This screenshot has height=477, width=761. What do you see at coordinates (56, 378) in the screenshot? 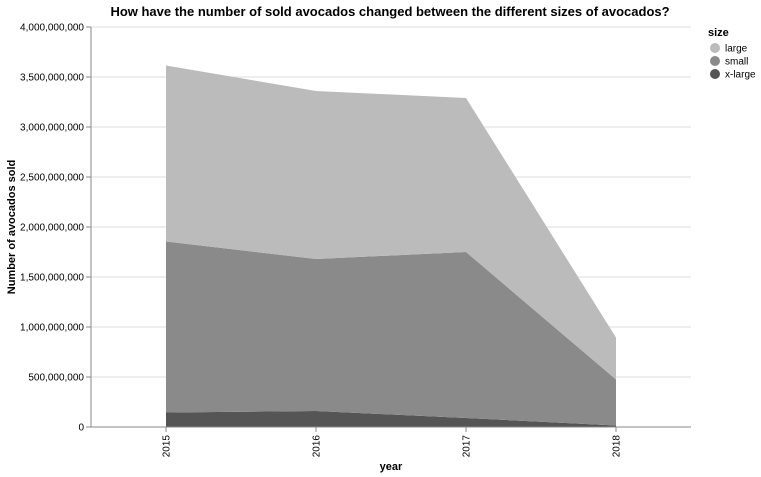
I see `y-tick-label: 500,000,000` at bounding box center [56, 378].